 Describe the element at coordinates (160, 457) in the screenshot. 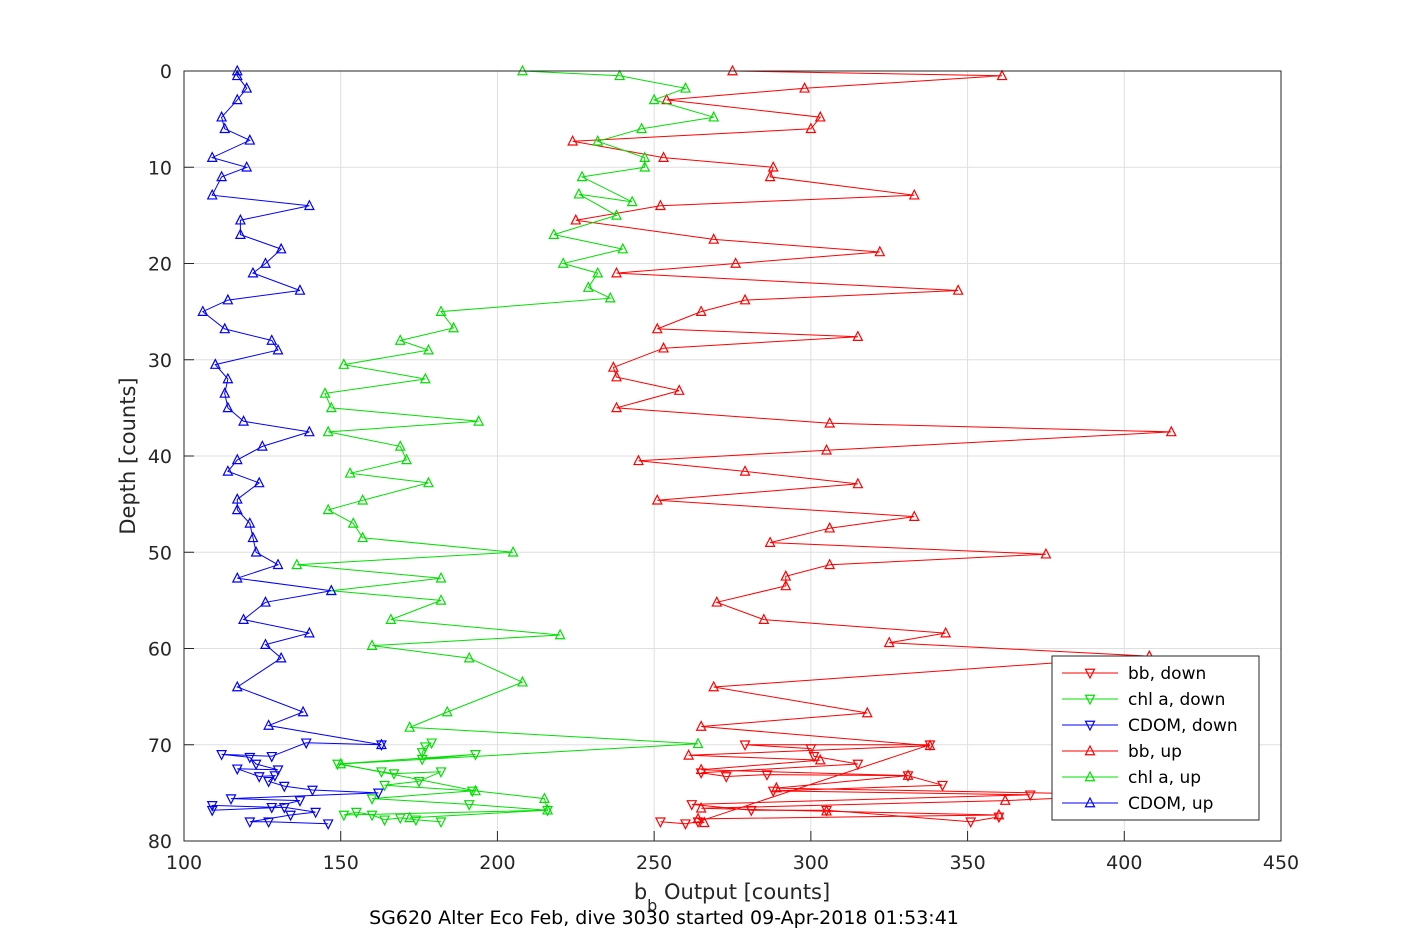

I see `y-tick-label: 40` at that location.